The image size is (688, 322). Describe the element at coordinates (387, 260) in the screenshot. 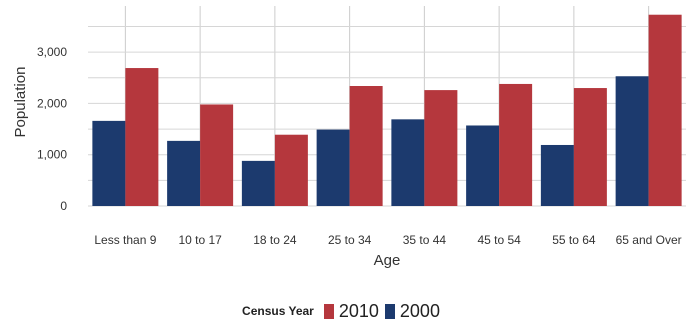

I see `x-axis-title: Age` at that location.